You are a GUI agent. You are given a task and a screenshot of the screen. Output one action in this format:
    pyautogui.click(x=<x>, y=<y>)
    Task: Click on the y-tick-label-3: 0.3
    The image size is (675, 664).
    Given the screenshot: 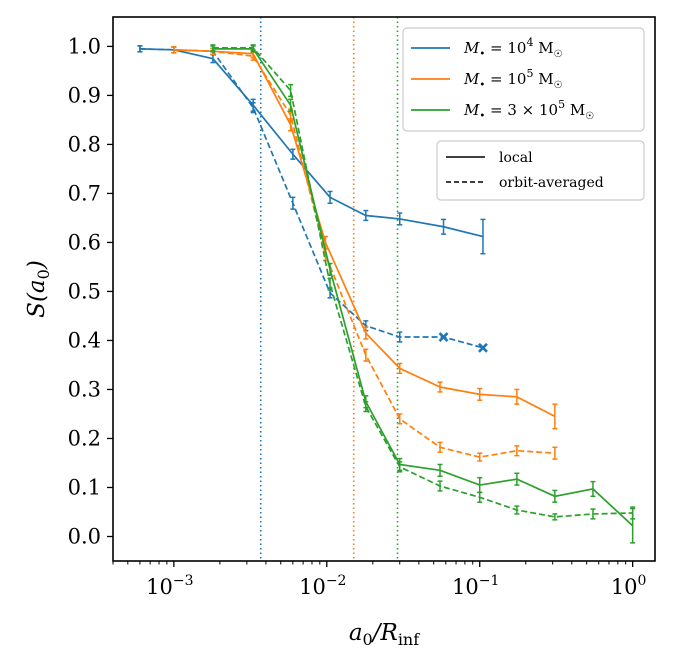 What is the action you would take?
    pyautogui.click(x=84, y=389)
    